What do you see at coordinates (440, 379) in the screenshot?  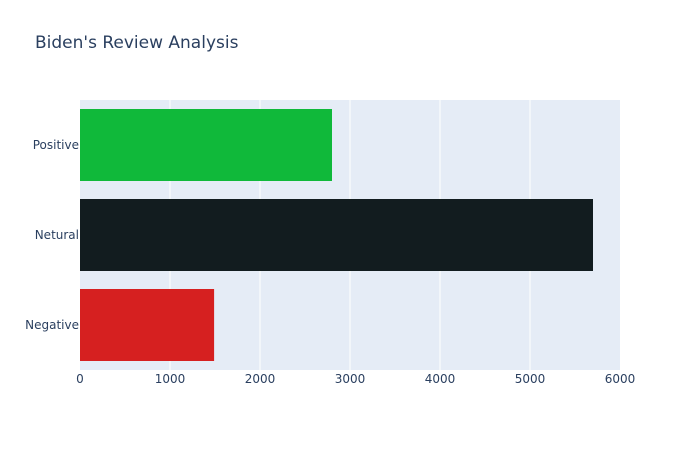 I see `x-tick-label: 4000` at bounding box center [440, 379].